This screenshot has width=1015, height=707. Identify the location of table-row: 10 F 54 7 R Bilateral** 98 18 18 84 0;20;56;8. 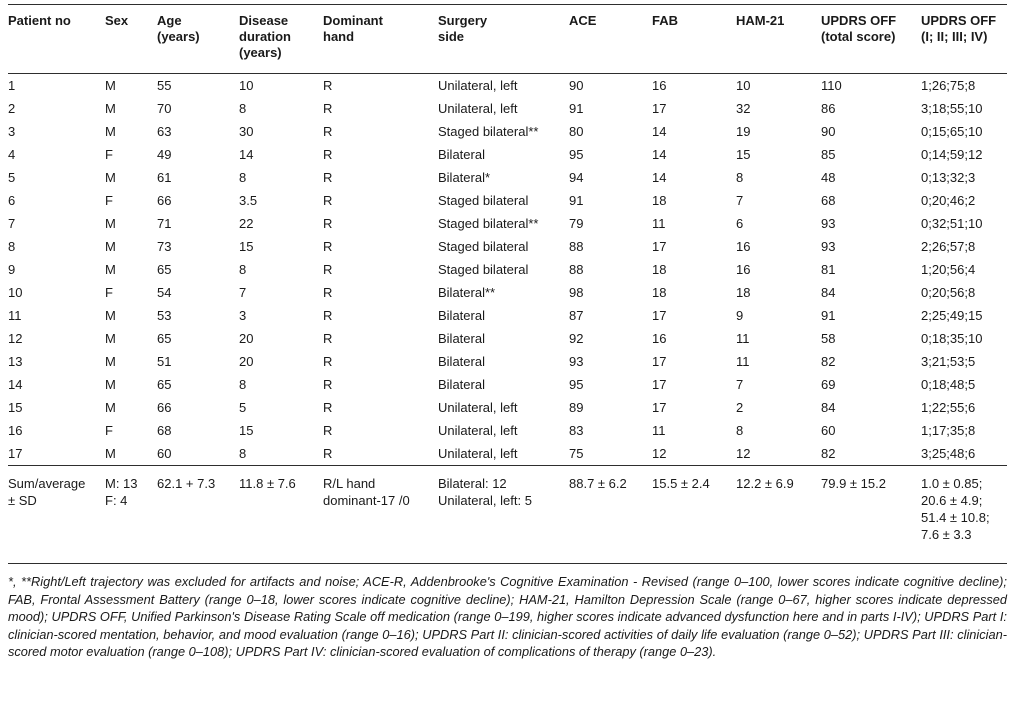
(507, 292).